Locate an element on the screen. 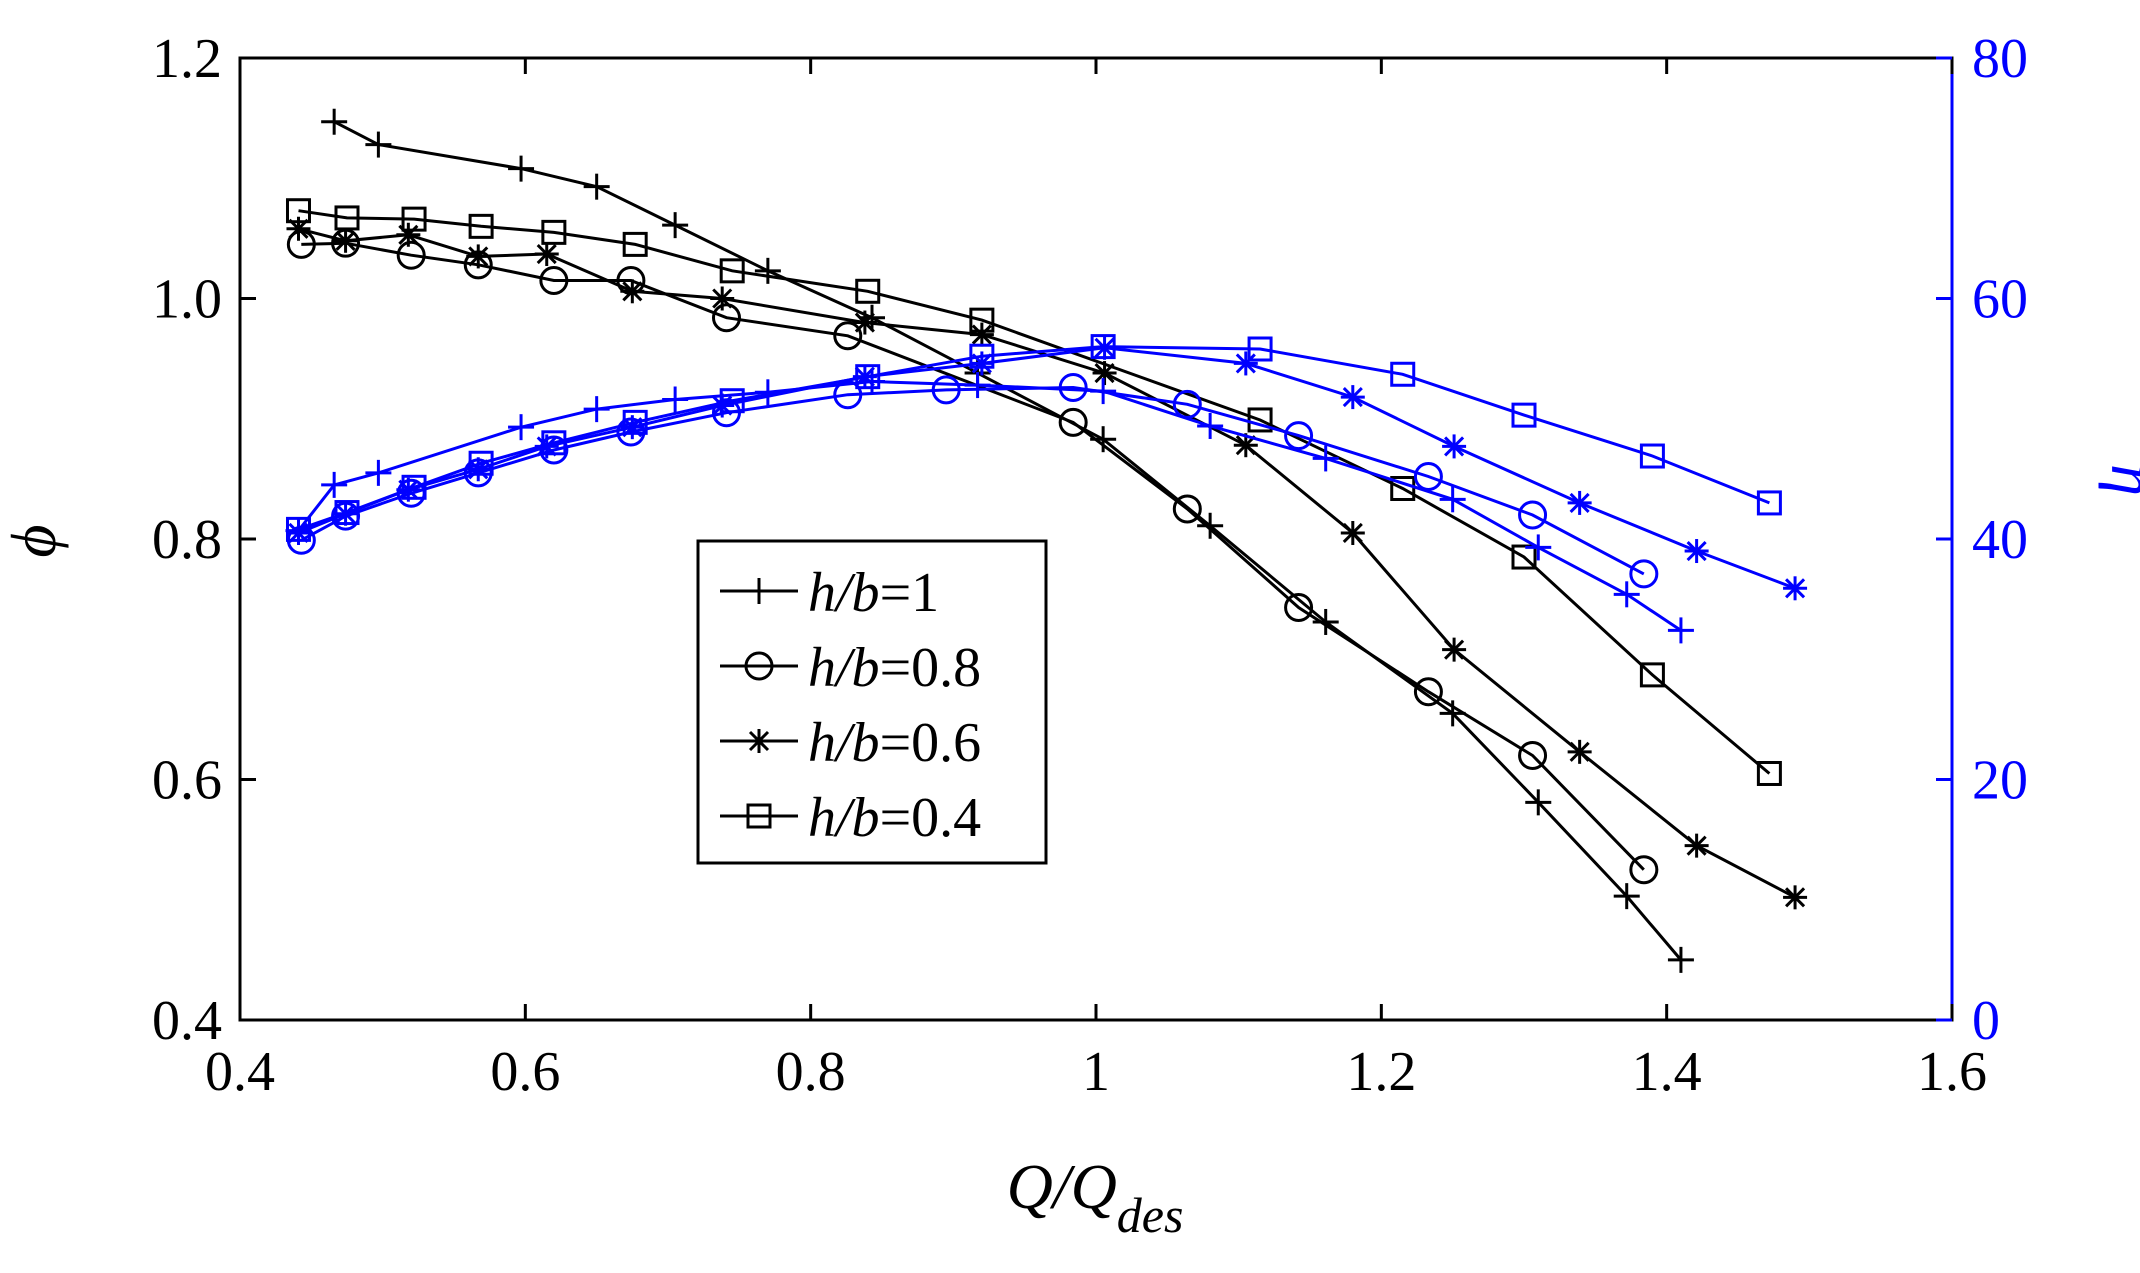 The image size is (2140, 1273). phi-point-3-11-box is located at coordinates (1524, 557).